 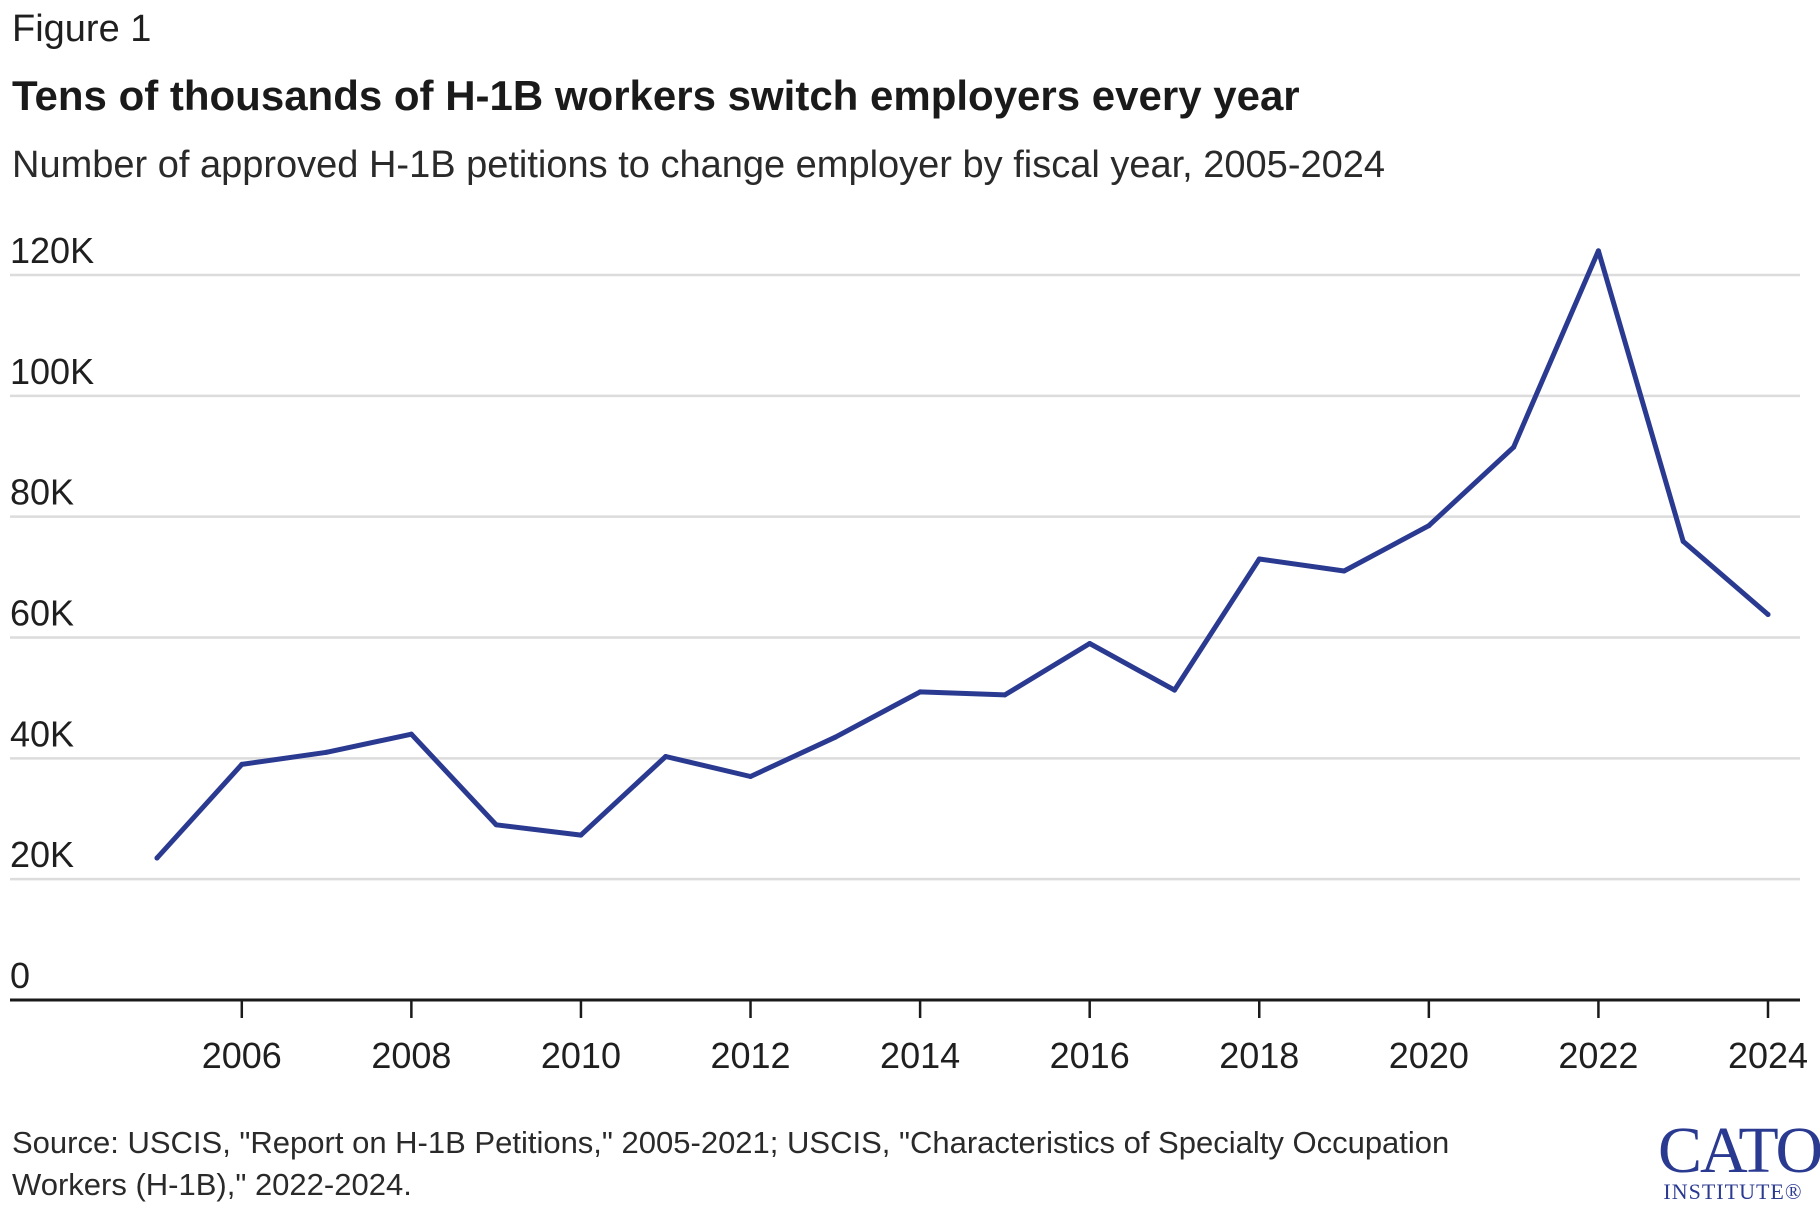 I want to click on y-tick-label: 120K, so click(x=52, y=250).